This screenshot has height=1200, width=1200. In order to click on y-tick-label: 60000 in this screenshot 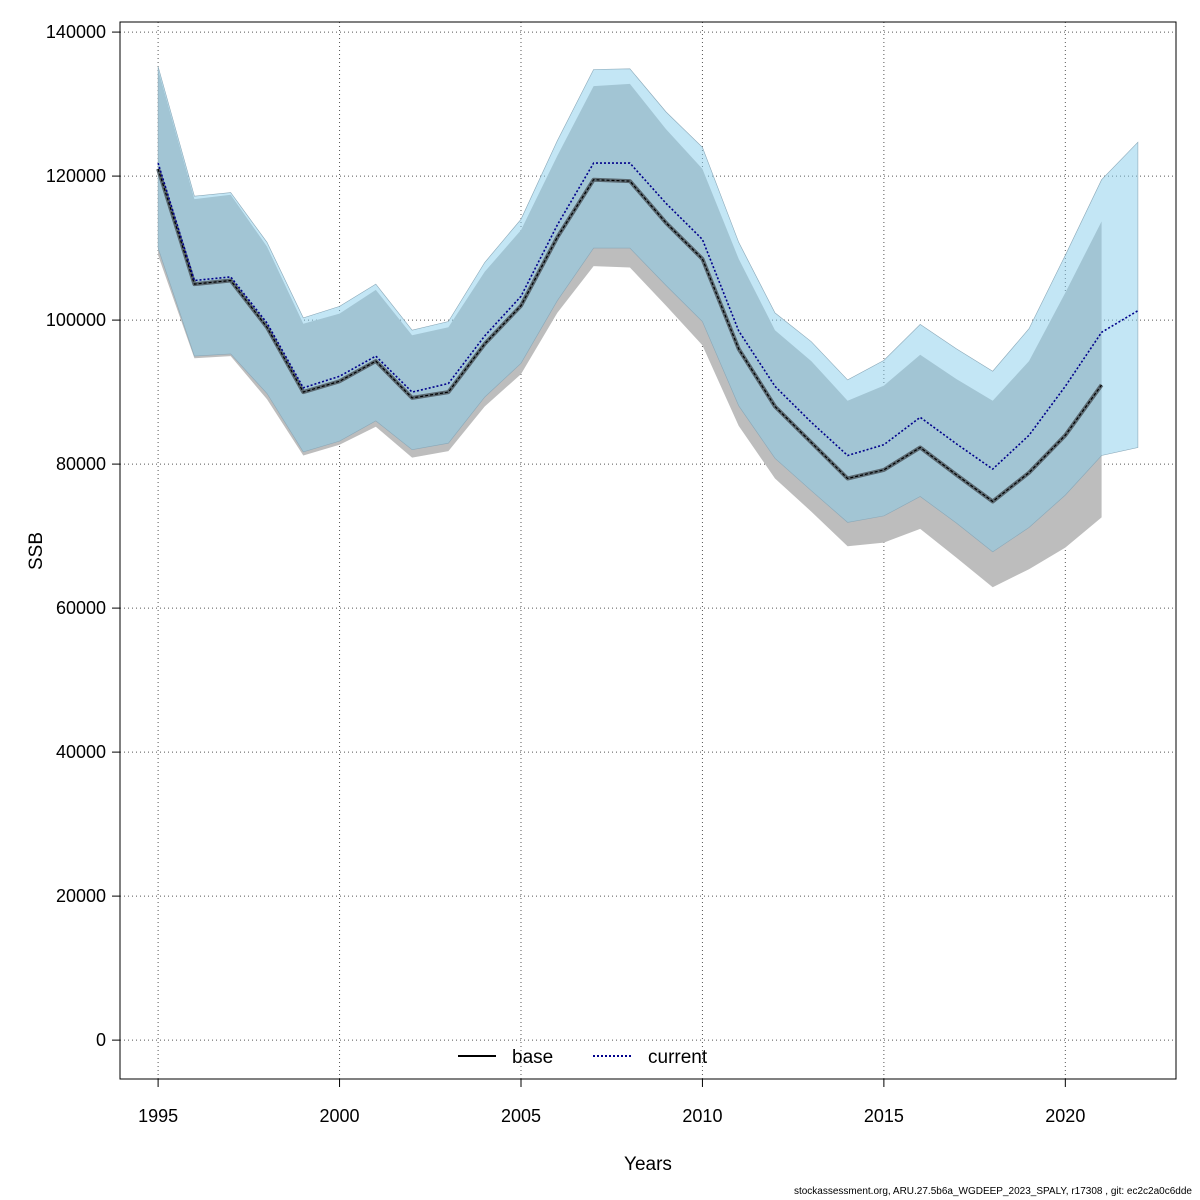, I will do `click(81, 608)`.